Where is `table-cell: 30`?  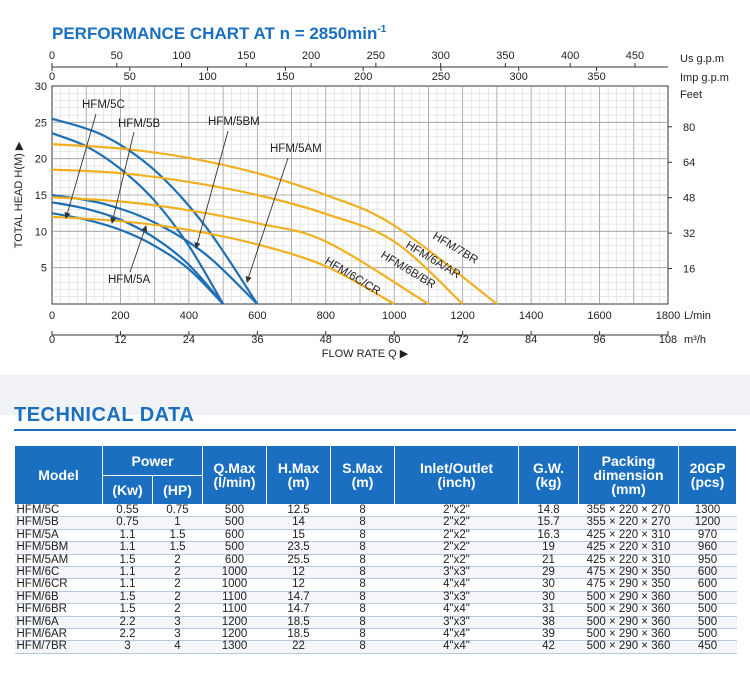
table-cell: 30 is located at coordinates (548, 598).